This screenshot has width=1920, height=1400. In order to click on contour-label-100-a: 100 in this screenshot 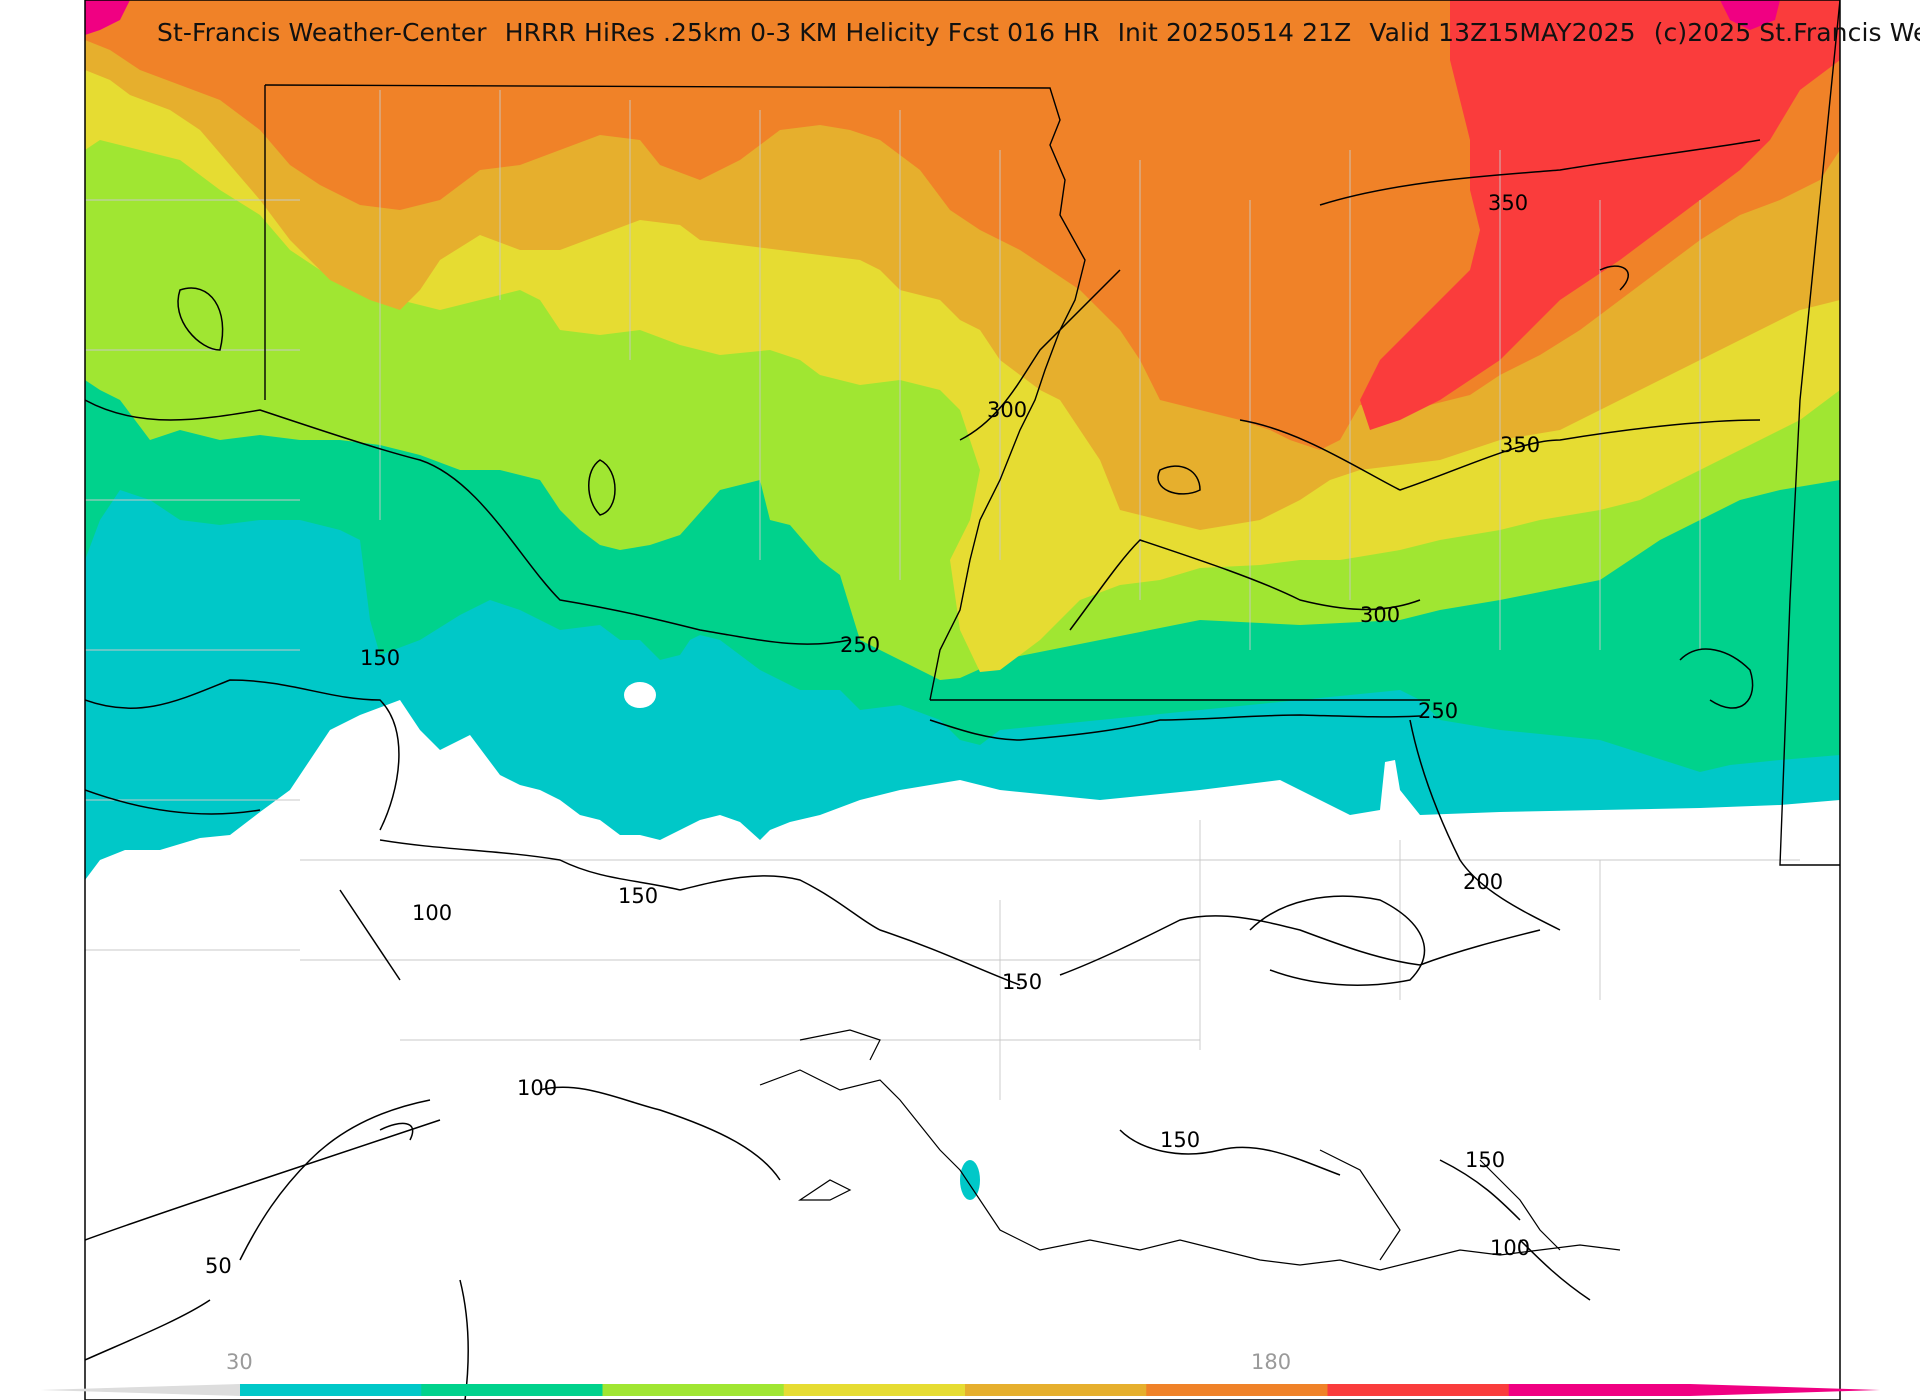, I will do `click(432, 913)`.